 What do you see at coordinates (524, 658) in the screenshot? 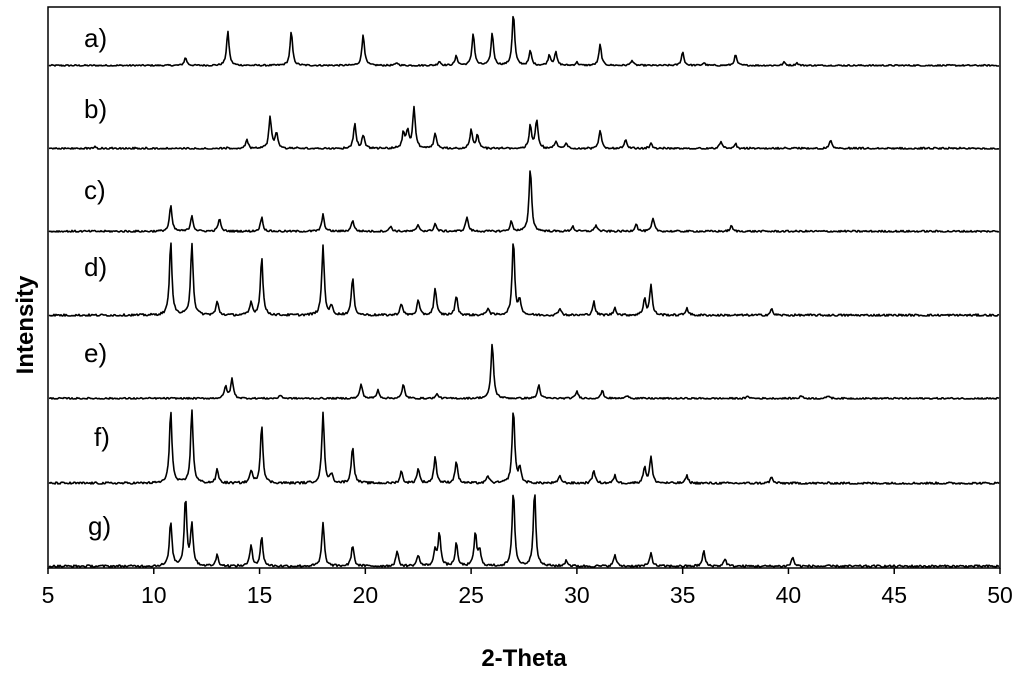
I see `x-axis-title: 2-Theta` at bounding box center [524, 658].